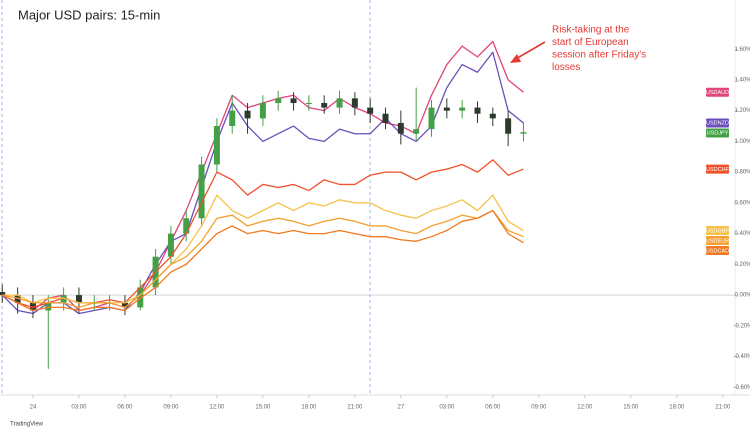  Describe the element at coordinates (741, 357) in the screenshot. I see `y-tick-label: -0.40%` at that location.